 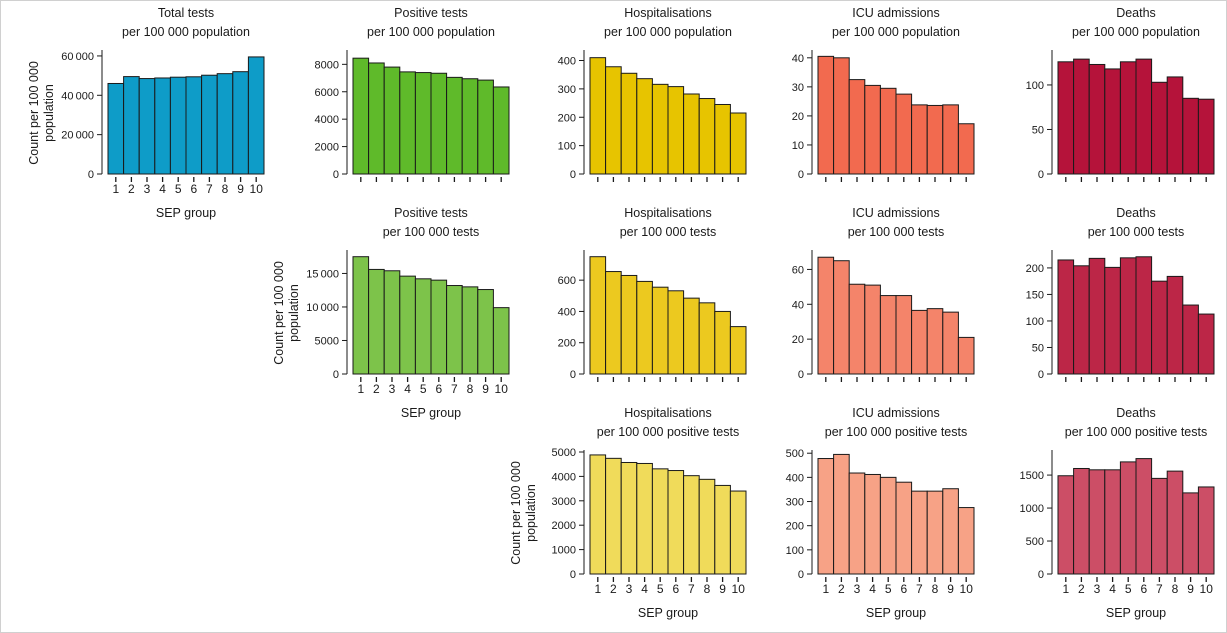 What do you see at coordinates (798, 88) in the screenshot?
I see `y-tick-label: 30` at bounding box center [798, 88].